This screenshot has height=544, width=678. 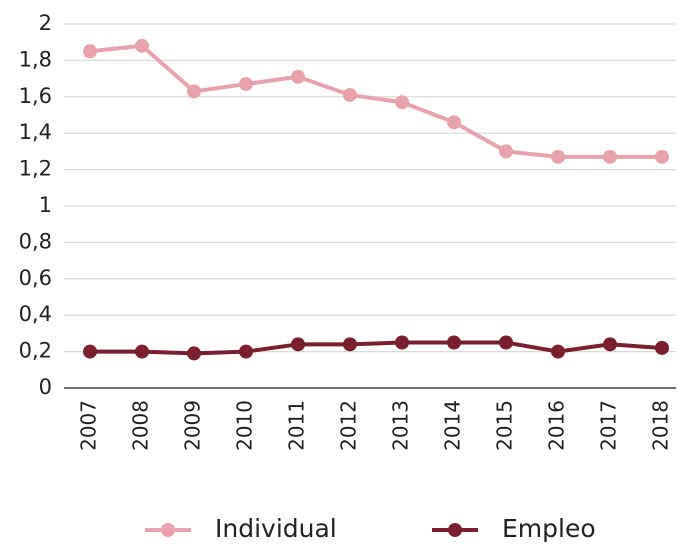 What do you see at coordinates (35, 96) in the screenshot?
I see `y-tick-label: 1,6` at bounding box center [35, 96].